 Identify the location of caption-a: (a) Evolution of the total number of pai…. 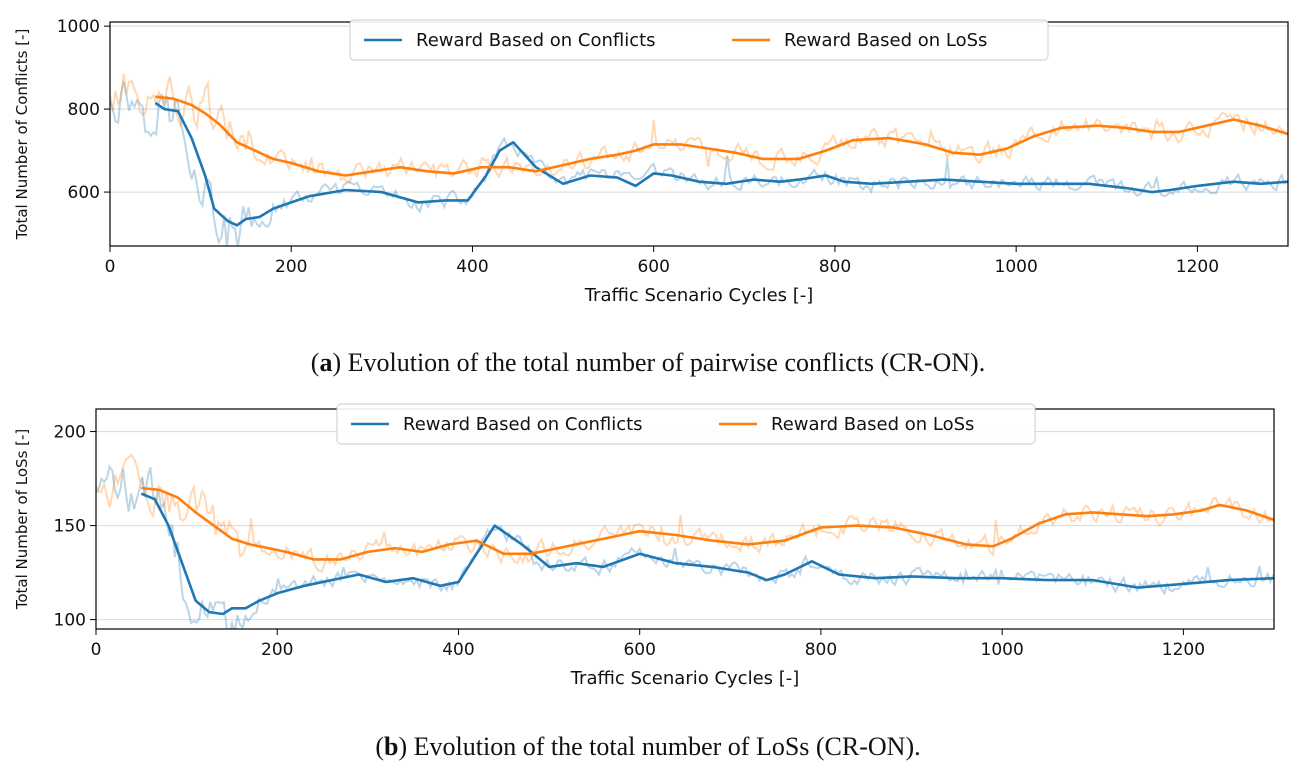
(648, 362).